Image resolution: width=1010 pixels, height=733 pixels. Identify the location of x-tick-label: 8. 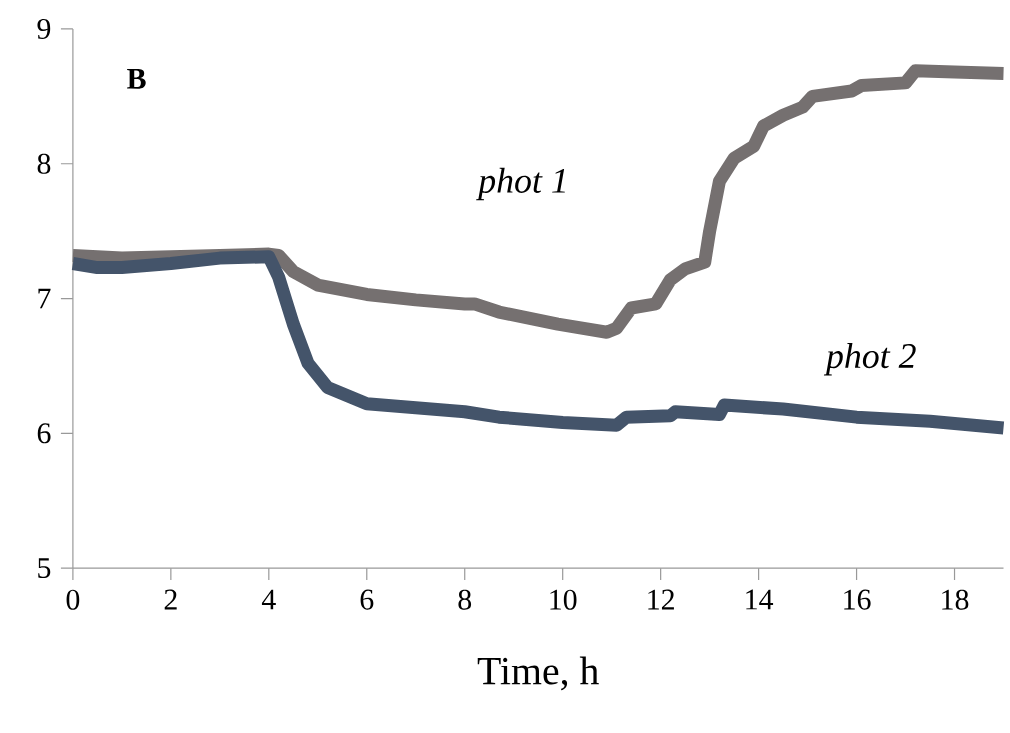
(465, 599).